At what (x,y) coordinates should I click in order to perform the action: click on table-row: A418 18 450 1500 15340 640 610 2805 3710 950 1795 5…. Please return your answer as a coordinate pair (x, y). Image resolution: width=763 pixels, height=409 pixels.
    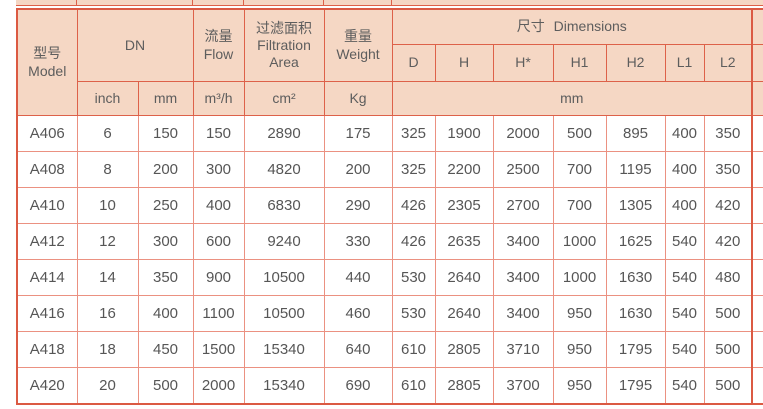
    Looking at the image, I should click on (389, 349).